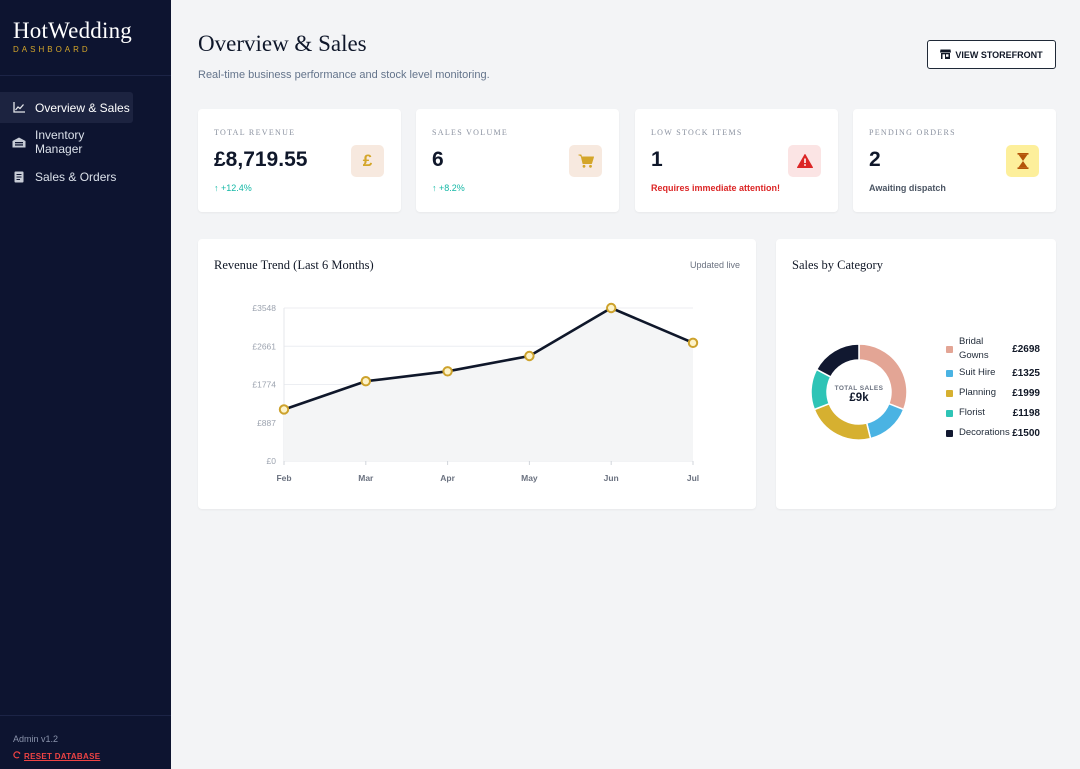  I want to click on legend-item: Suit Hire £1325, so click(993, 373).